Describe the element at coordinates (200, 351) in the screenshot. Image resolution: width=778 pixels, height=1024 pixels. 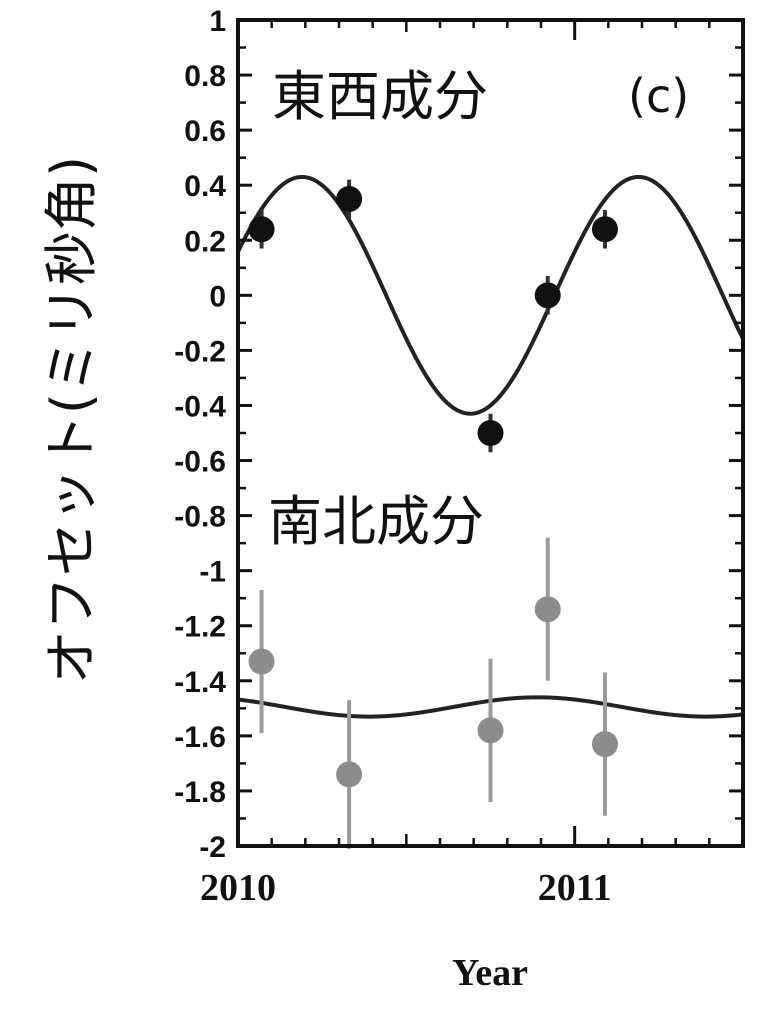
I see `y-tick-label: -0.2` at that location.